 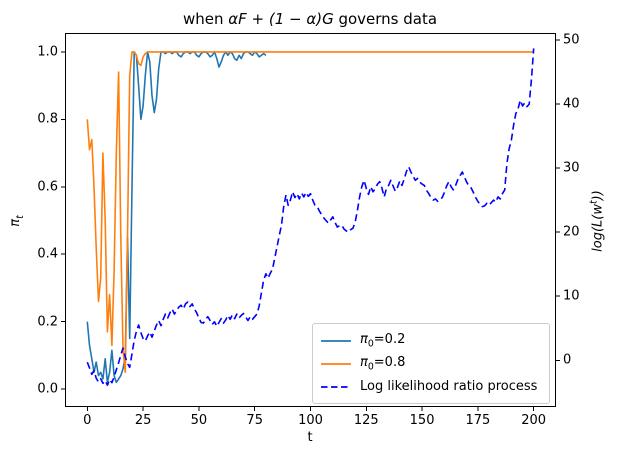 I want to click on legend-label: Log likelihood ratio process, so click(x=449, y=386).